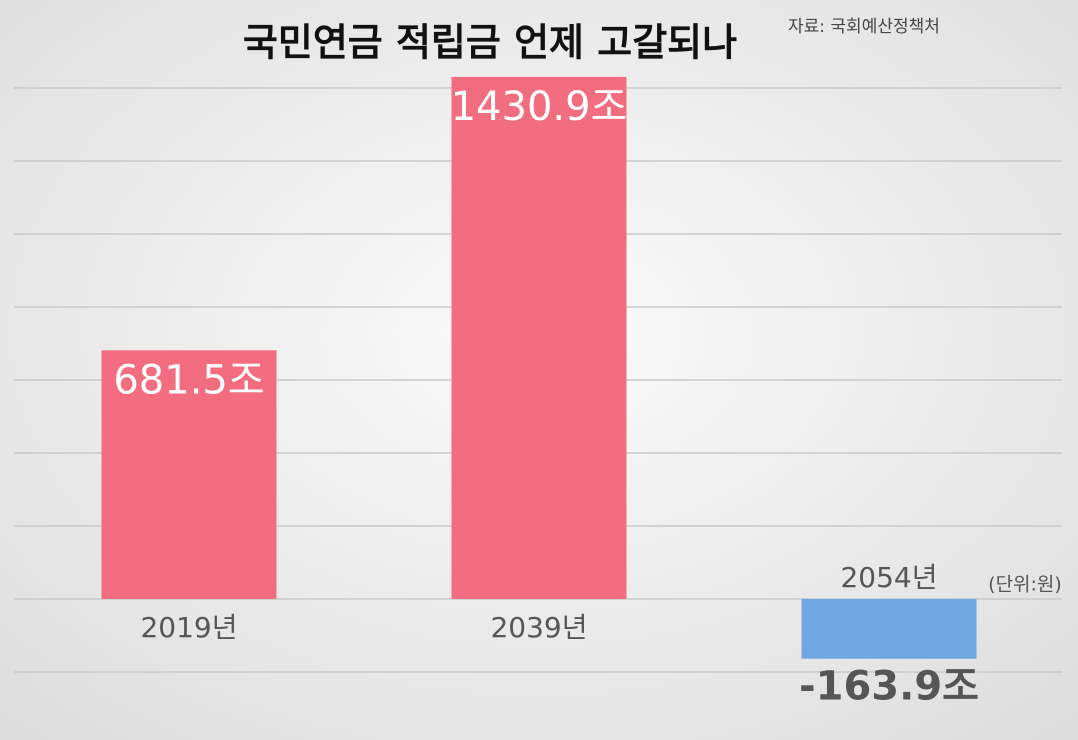 This screenshot has width=1078, height=740. What do you see at coordinates (889, 687) in the screenshot?
I see `value-label: -163.9조` at bounding box center [889, 687].